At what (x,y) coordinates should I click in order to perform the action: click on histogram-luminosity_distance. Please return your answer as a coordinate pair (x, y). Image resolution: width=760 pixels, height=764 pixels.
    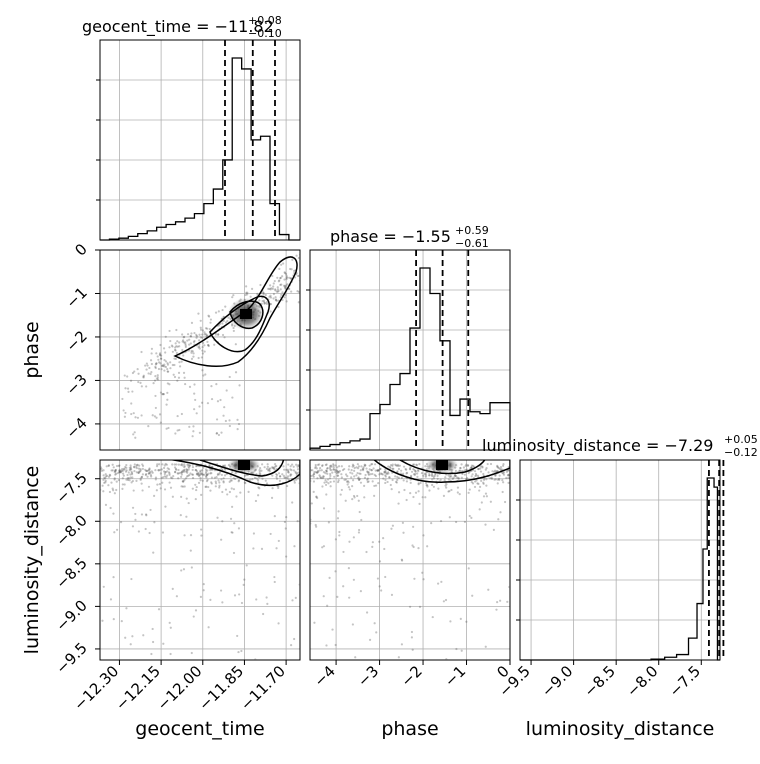
    Looking at the image, I should click on (620, 569).